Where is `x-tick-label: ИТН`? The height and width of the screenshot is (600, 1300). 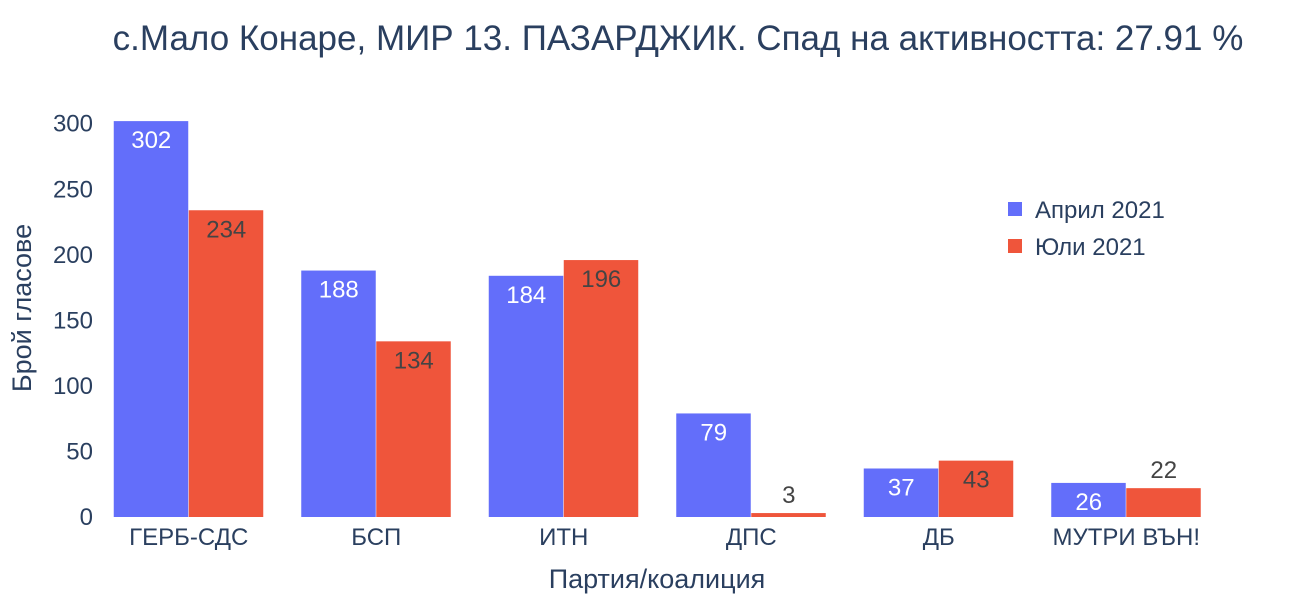 x-tick-label: ИТН is located at coordinates (563, 537).